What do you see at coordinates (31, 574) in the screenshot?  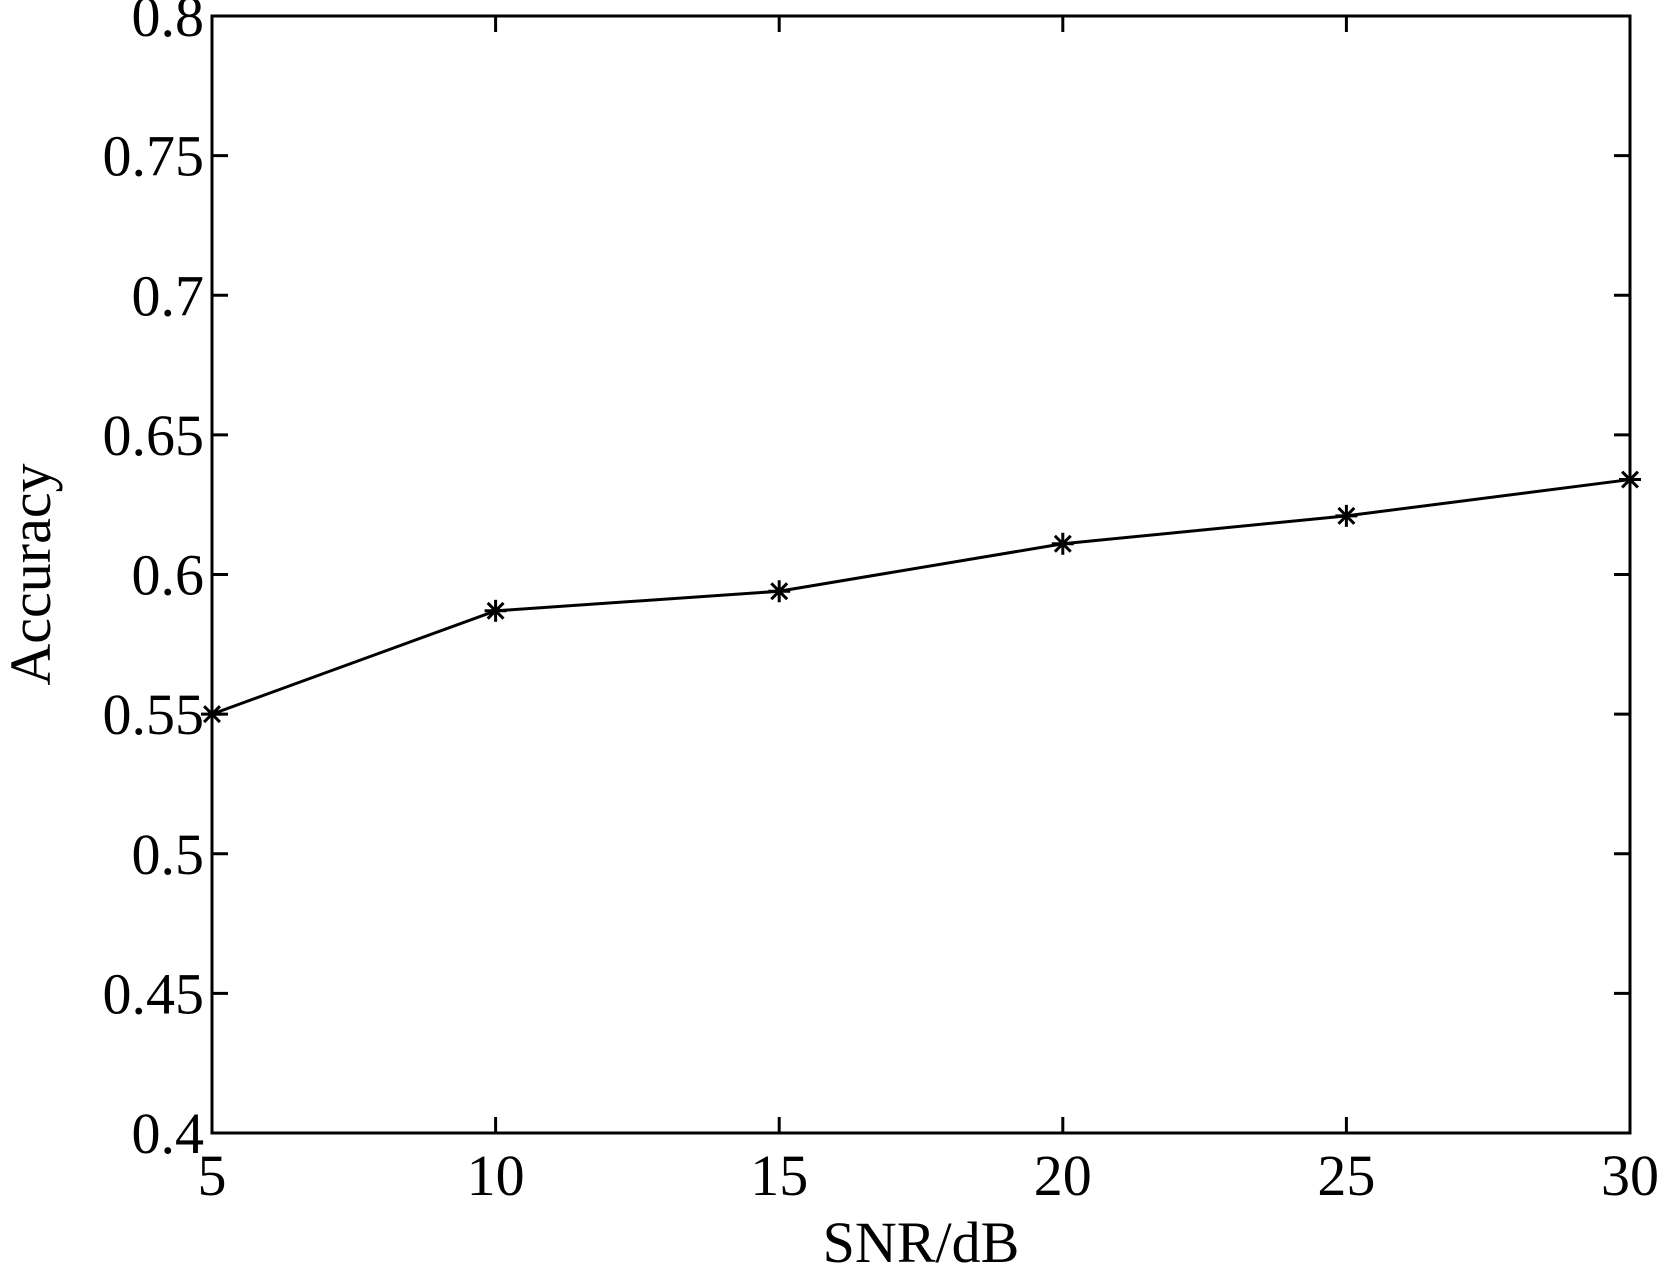 I see `y-axis-title: Accuracy` at bounding box center [31, 574].